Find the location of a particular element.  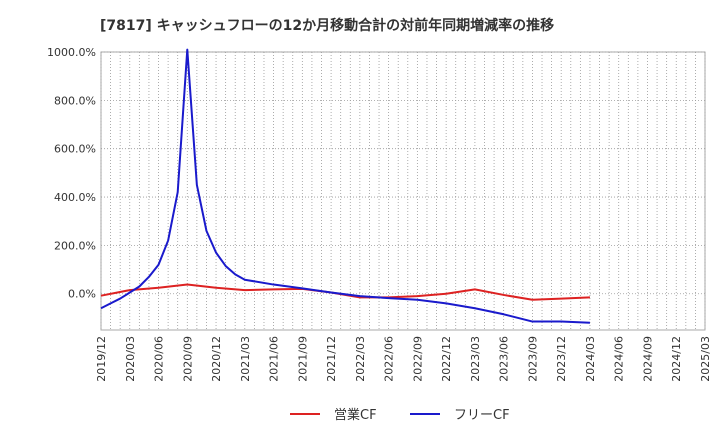

y-tick-label: 0.0% is located at coordinates (82, 294).